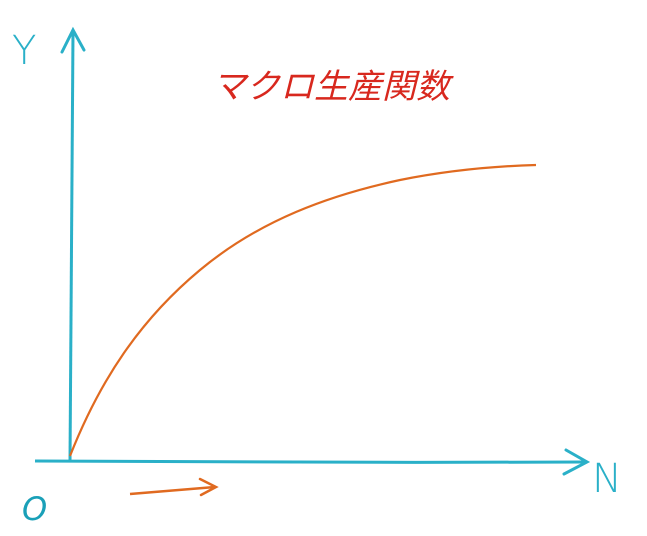 The width and height of the screenshot is (647, 536). Describe the element at coordinates (576, 462) in the screenshot. I see `x-axis-arrow` at that location.